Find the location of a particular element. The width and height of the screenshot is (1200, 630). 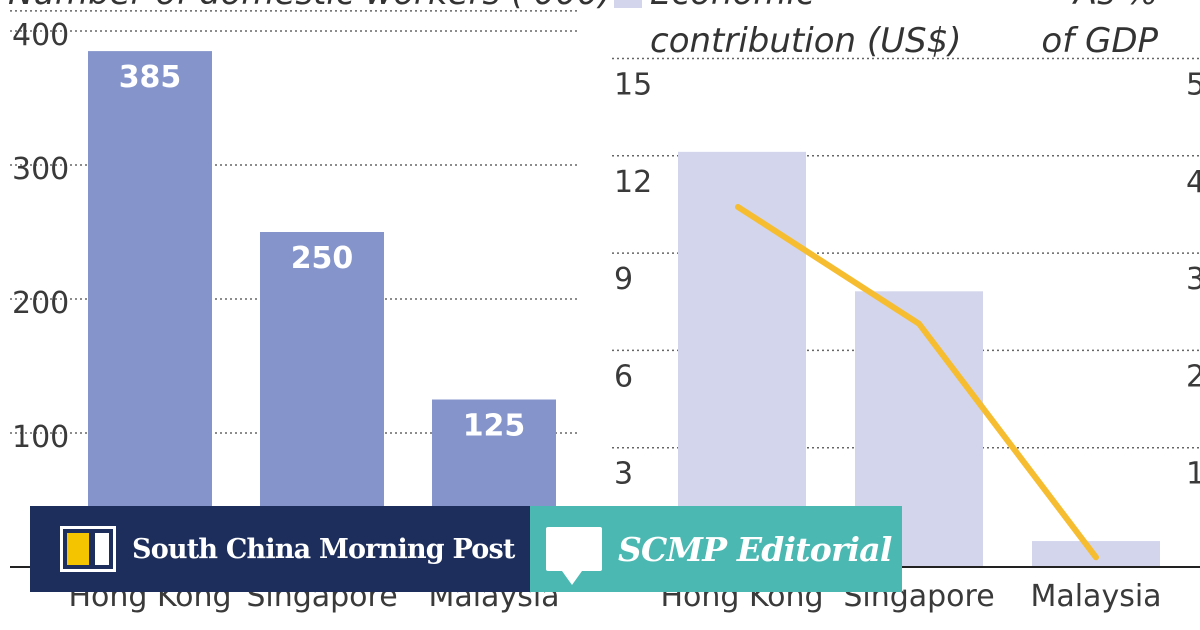

left-y-tick-label: 400 is located at coordinates (40, 35).